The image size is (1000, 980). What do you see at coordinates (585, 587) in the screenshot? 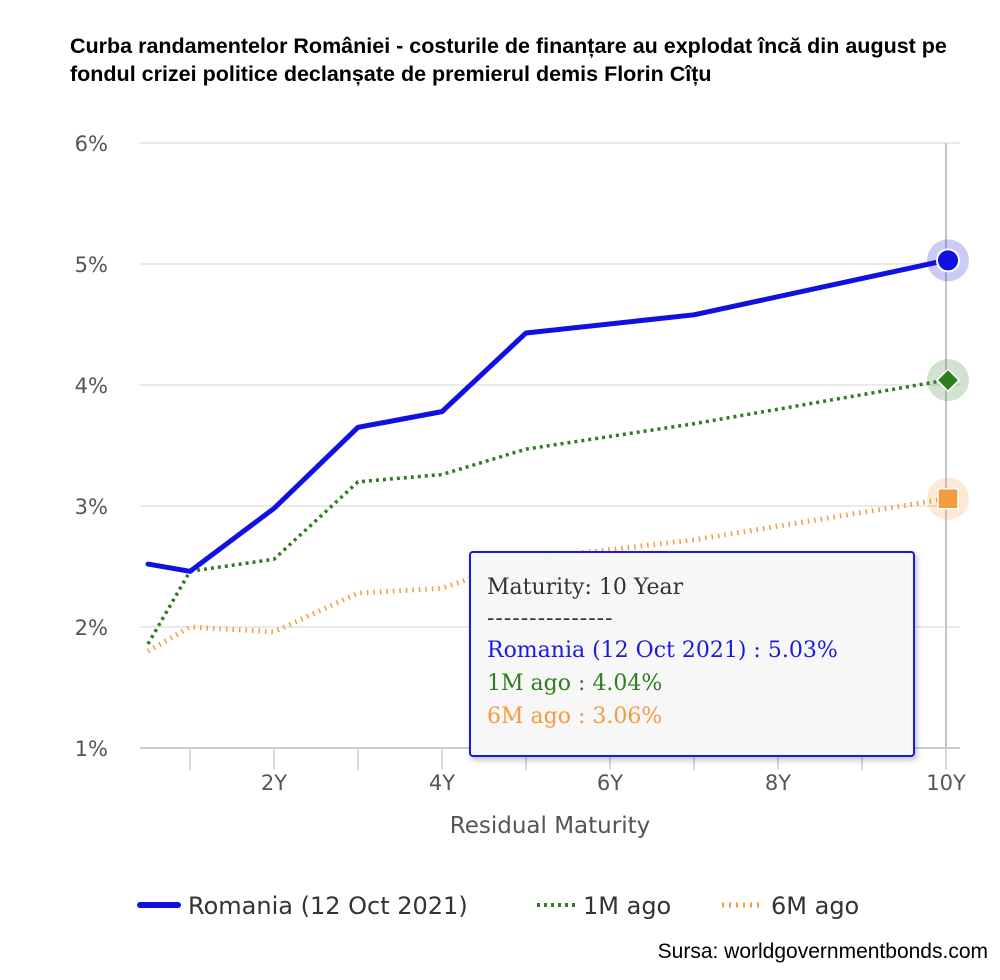
I see `tooltip-header: Maturity: 10 Year` at bounding box center [585, 587].